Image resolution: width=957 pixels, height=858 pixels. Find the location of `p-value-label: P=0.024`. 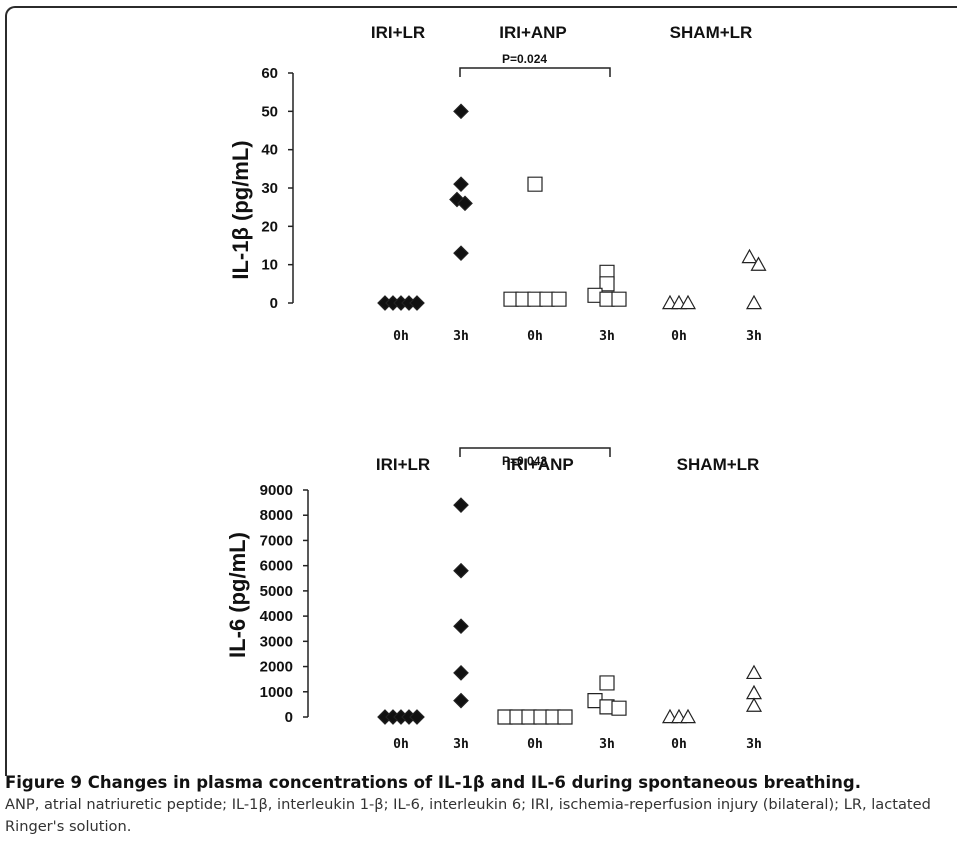

p-value-label: P=0.024 is located at coordinates (524, 59).